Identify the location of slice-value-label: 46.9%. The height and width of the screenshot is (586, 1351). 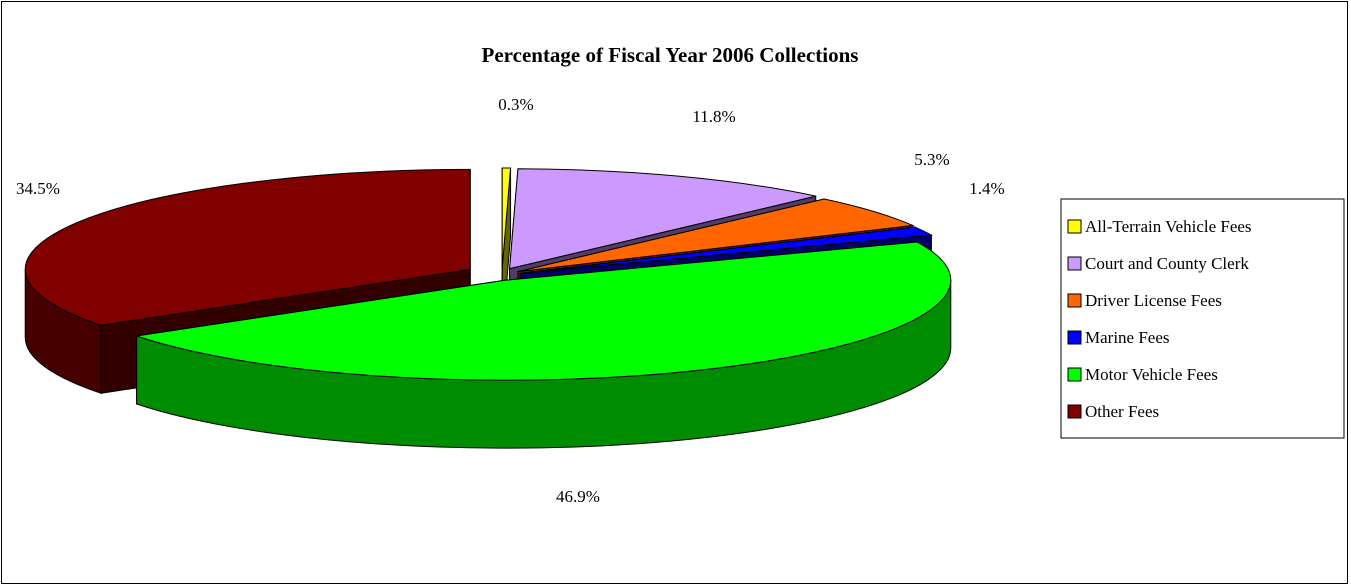
(578, 496).